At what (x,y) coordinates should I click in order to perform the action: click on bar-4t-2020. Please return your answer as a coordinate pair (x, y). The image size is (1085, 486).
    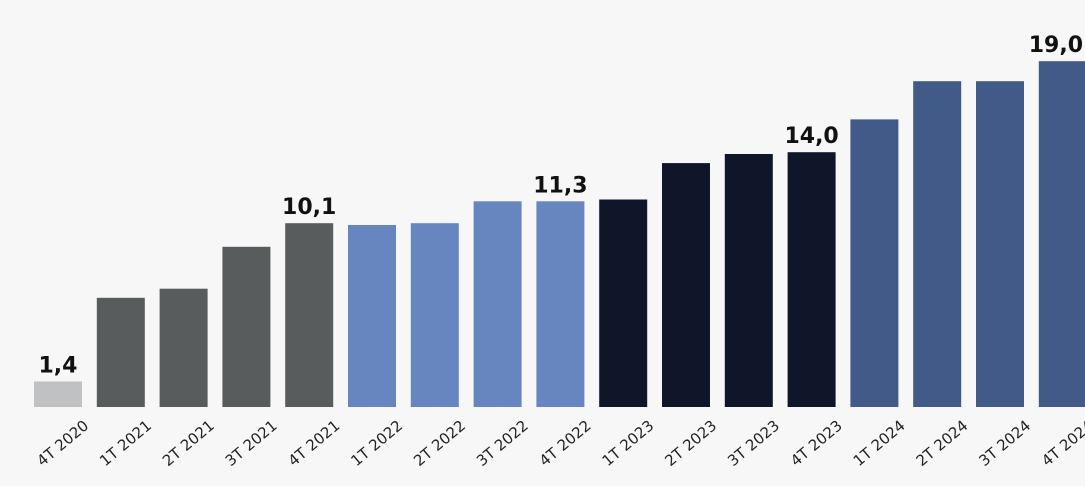
    Looking at the image, I should click on (58, 394).